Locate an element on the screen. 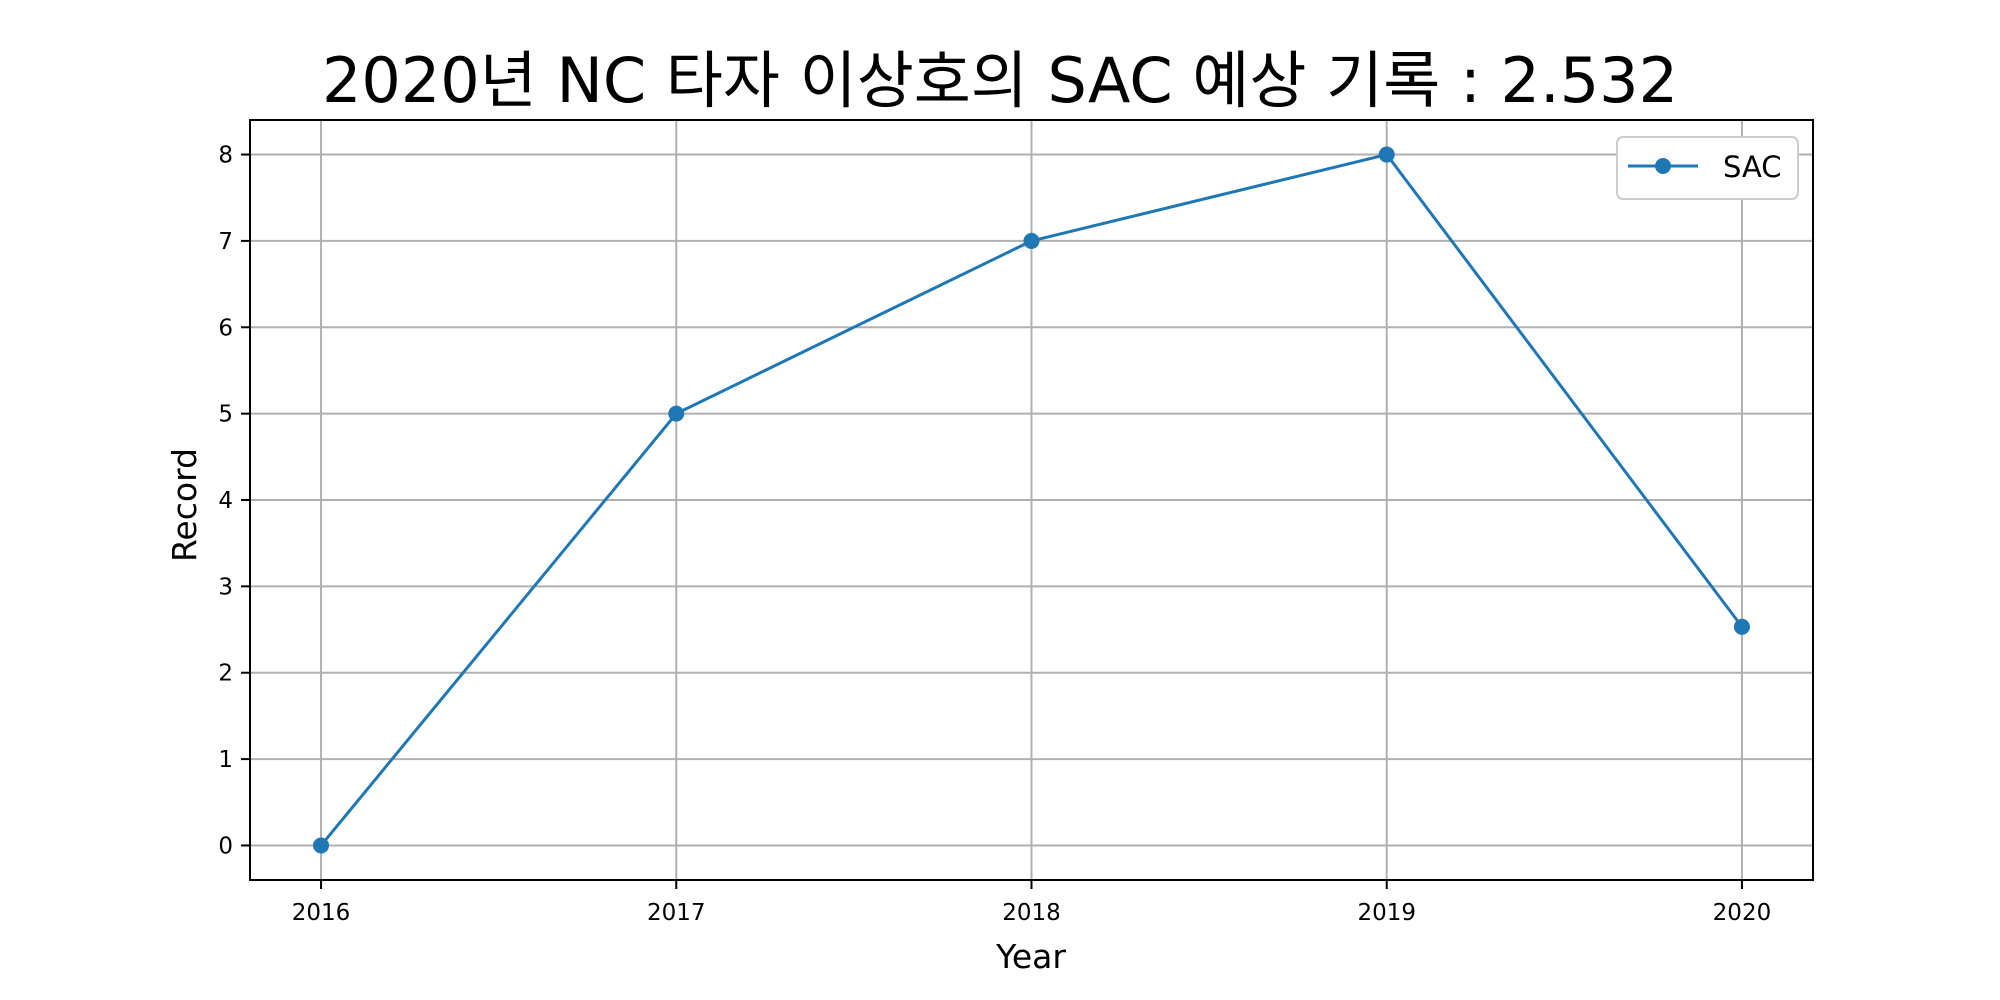  y-tick-label: 0 is located at coordinates (225, 846).